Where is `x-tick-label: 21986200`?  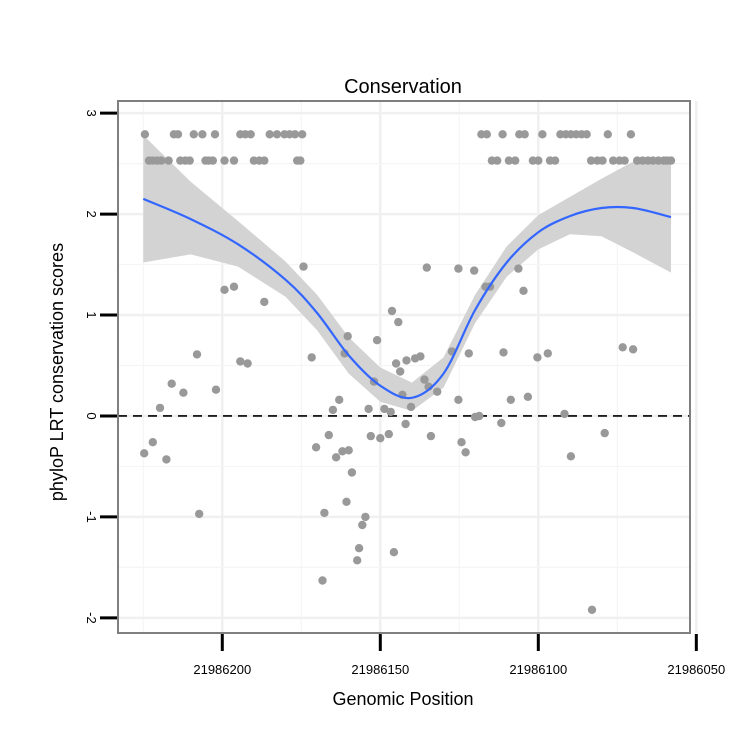 x-tick-label: 21986200 is located at coordinates (222, 669).